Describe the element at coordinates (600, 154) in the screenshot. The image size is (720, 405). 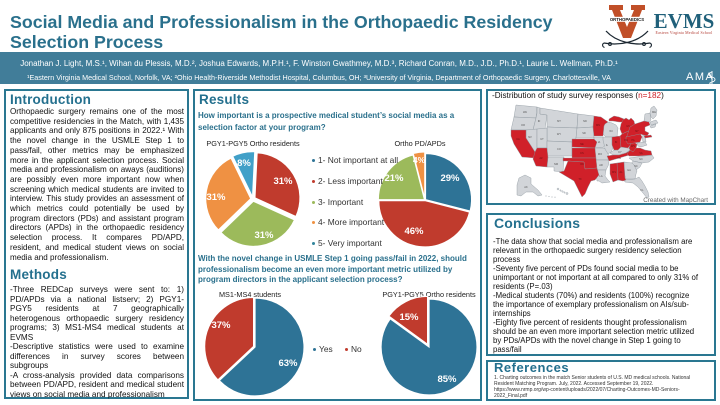
I see `svg-text: MO` at that location.